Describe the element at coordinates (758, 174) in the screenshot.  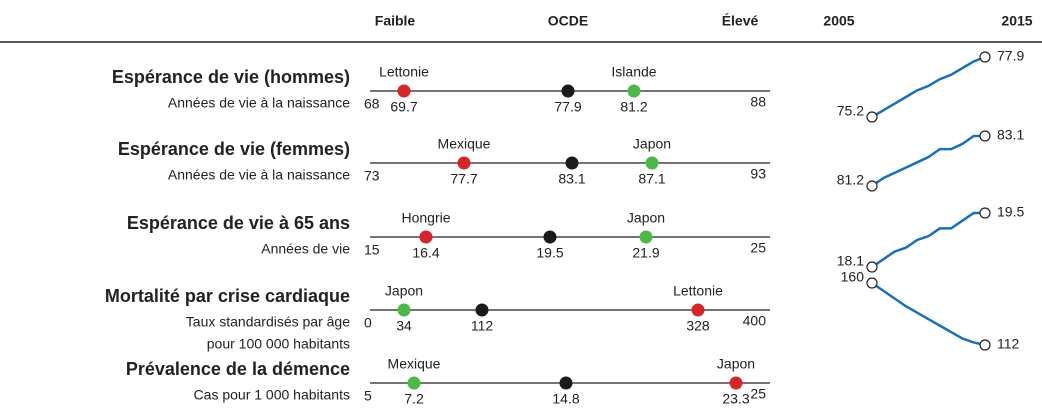
I see `scale-max: 93` at that location.